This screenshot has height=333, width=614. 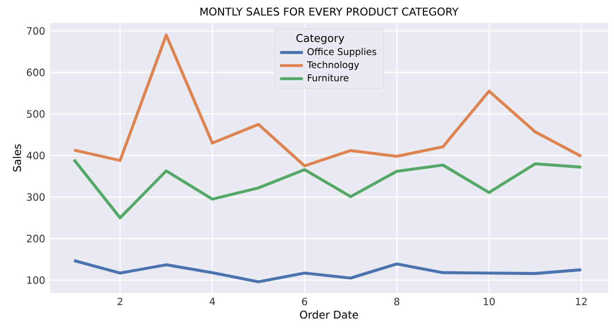 What do you see at coordinates (17, 158) in the screenshot?
I see `y-axis-title: Sales` at bounding box center [17, 158].